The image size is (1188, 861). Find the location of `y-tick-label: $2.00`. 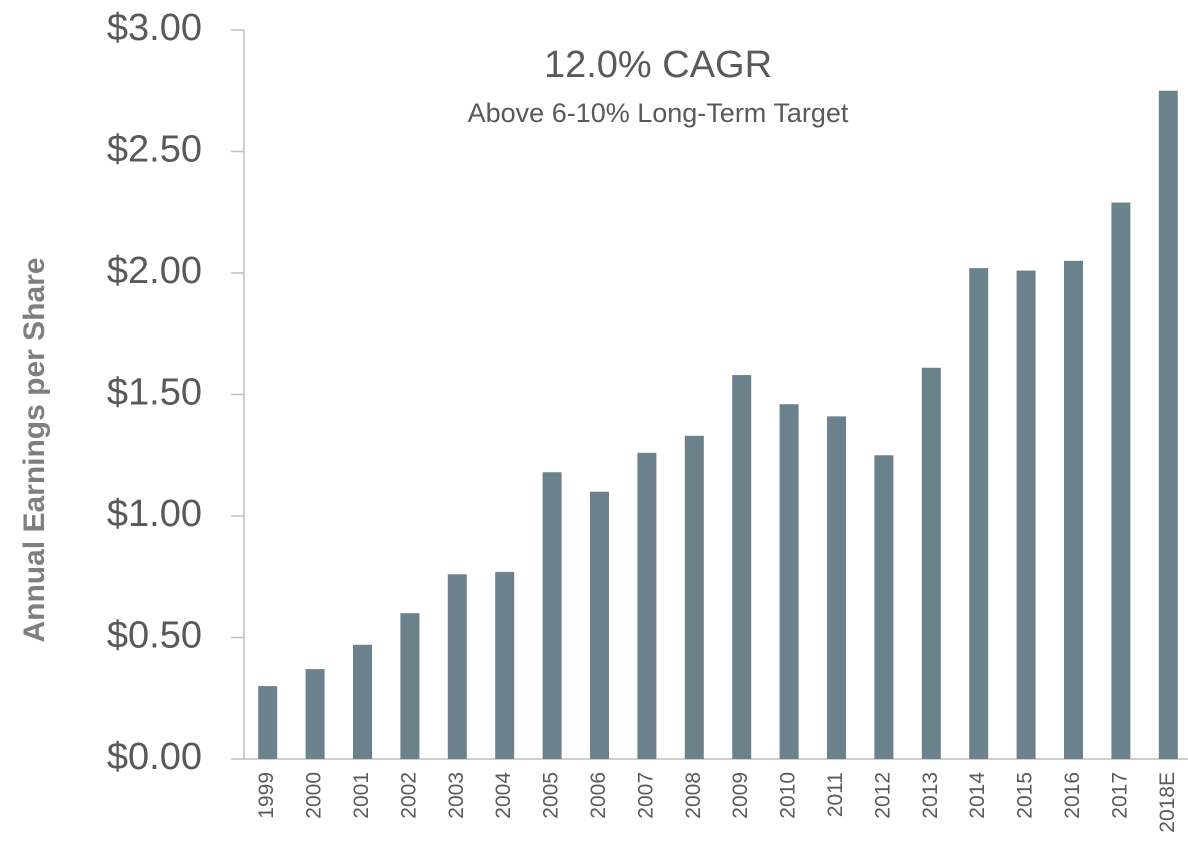

y-tick-label: $2.00 is located at coordinates (154, 271).